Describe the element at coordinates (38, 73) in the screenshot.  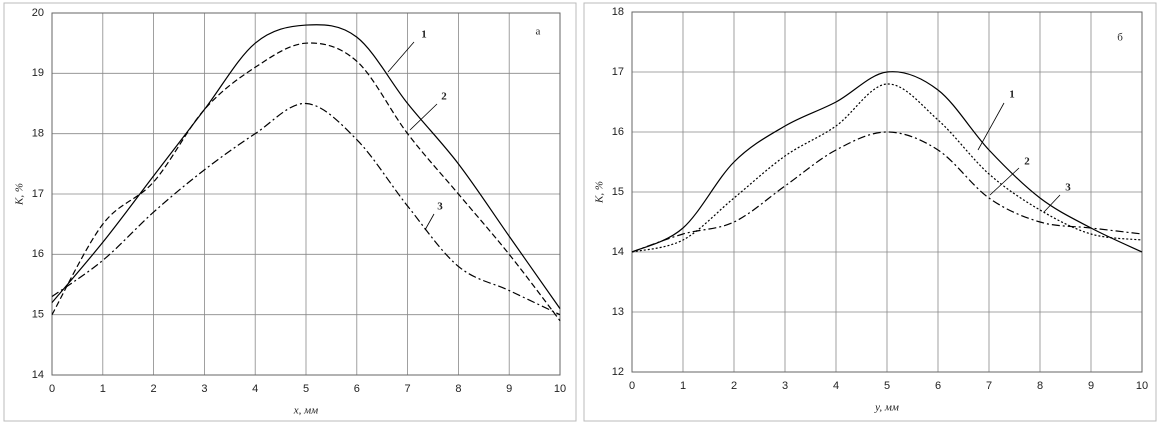
I see `y-tick-label: 19` at that location.